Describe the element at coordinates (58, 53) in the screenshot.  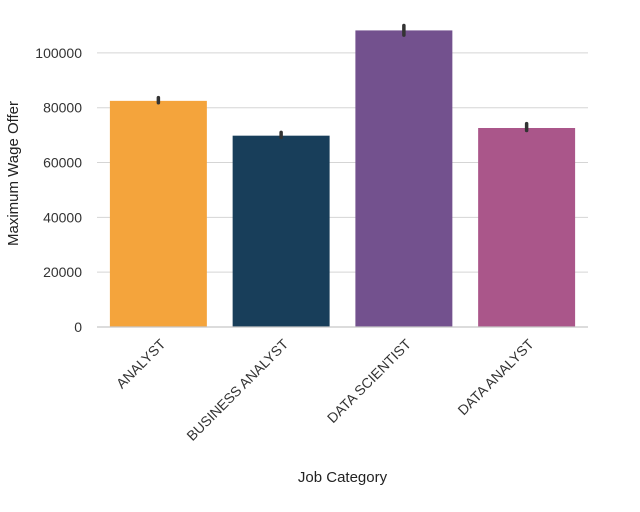
I see `y-tick-label-5: 100000` at that location.